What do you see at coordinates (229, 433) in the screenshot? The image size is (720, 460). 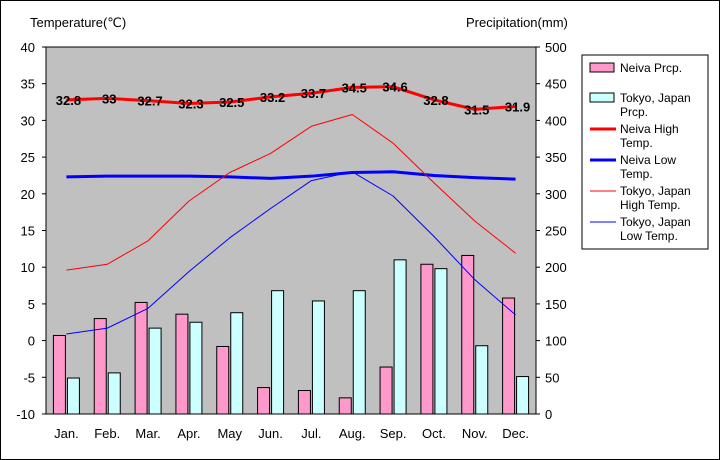 I see `x-tick-label: May` at bounding box center [229, 433].